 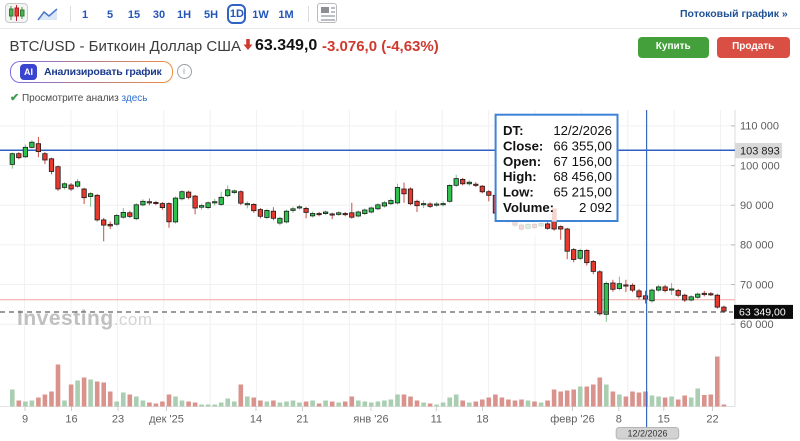 What do you see at coordinates (582, 192) in the screenshot?
I see `svg-text: 65 215,00` at bounding box center [582, 192].